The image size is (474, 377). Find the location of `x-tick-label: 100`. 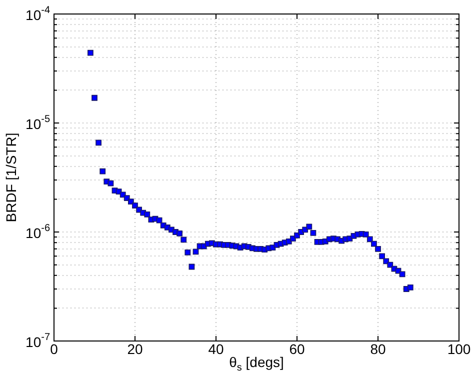

x-tick-label: 100 is located at coordinates (459, 348).